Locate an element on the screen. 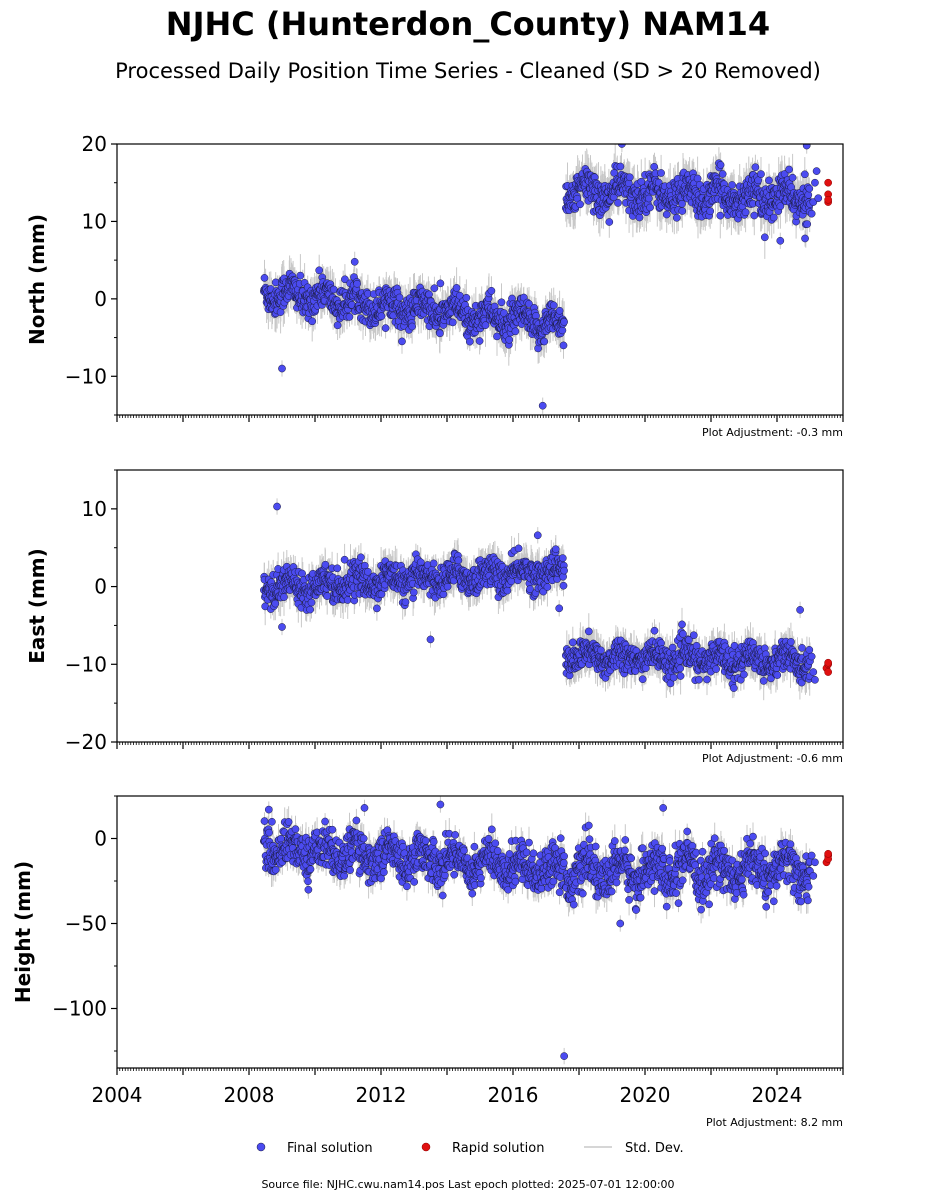  y-tick-label: 10 is located at coordinates (94, 221).